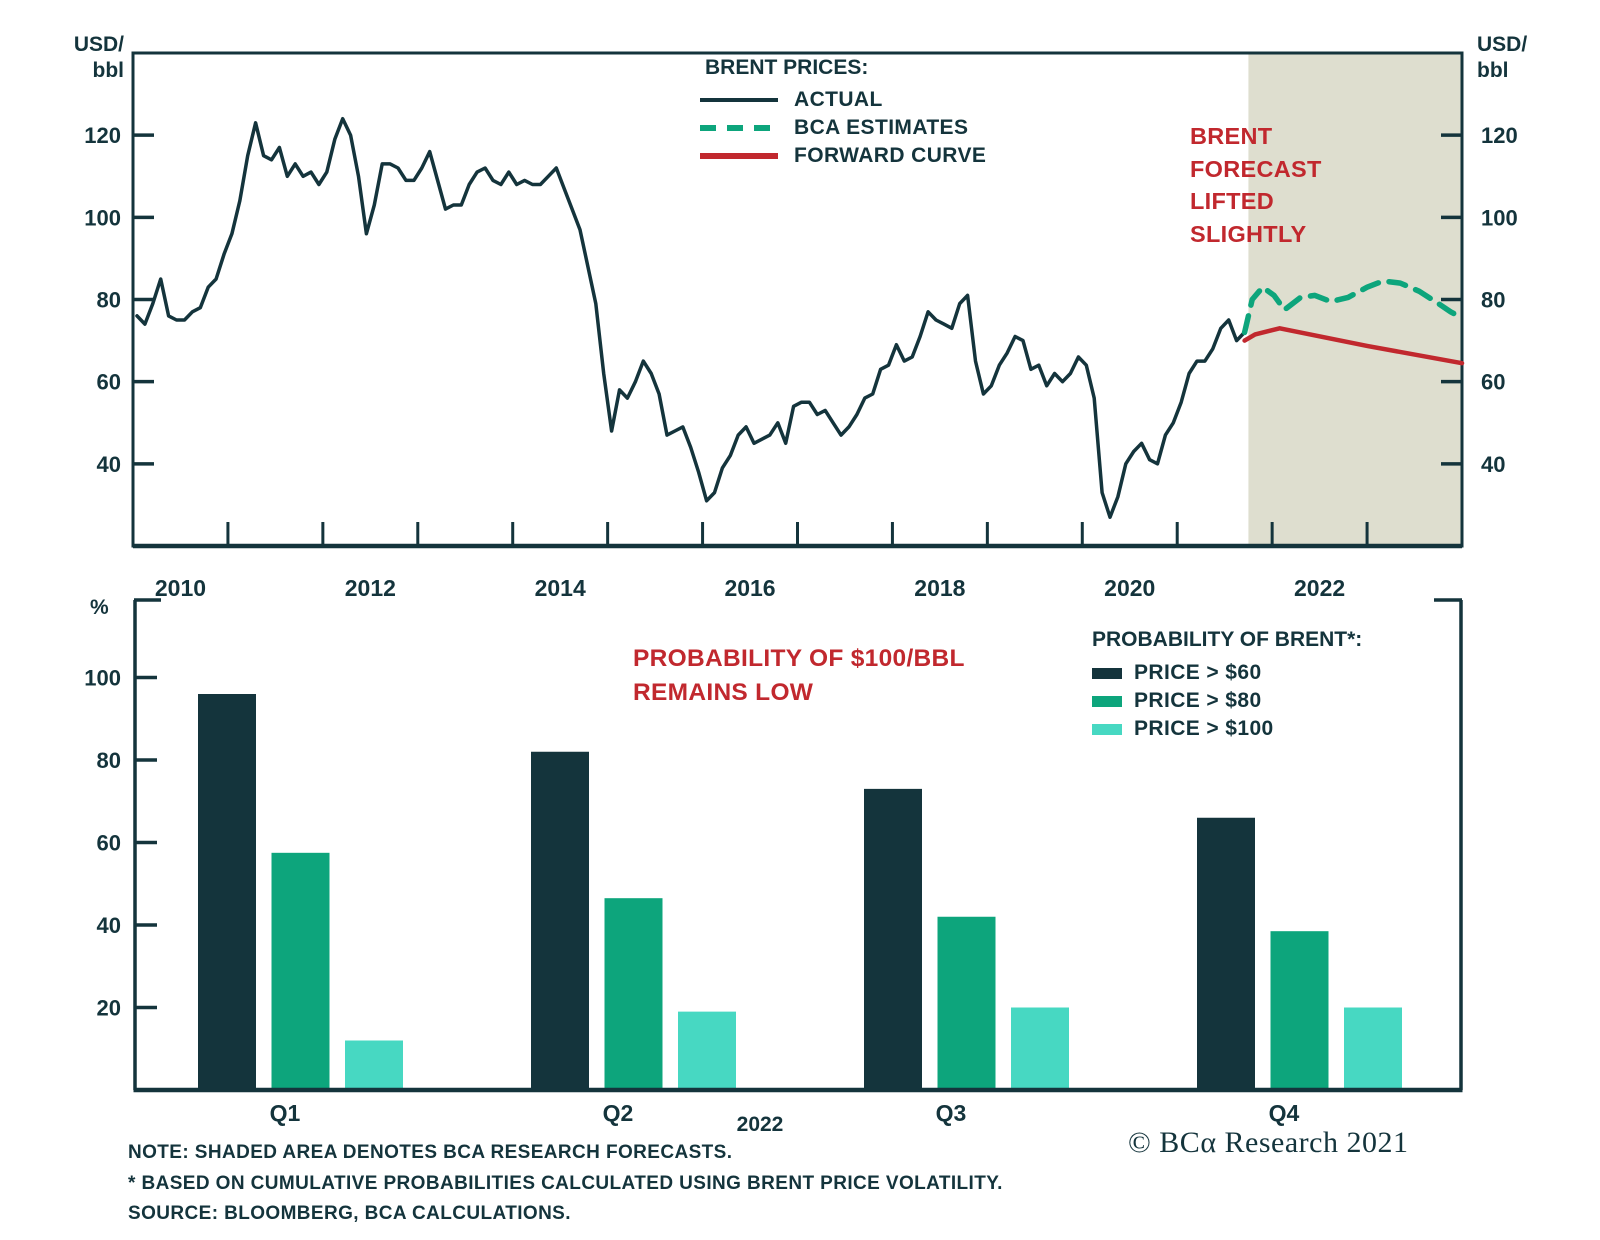  Describe the element at coordinates (180, 588) in the screenshot. I see `axis-tick-label: 2010` at that location.